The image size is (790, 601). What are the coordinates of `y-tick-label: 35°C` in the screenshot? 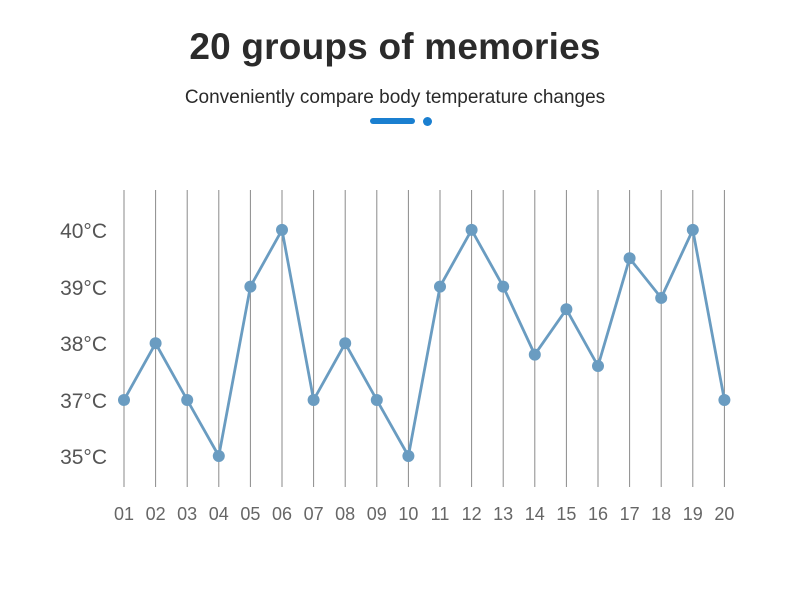 It's located at (83, 457).